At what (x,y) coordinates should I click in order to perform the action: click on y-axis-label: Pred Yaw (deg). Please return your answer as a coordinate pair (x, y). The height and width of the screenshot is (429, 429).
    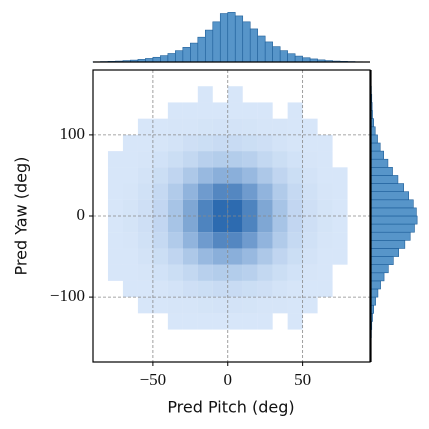
    Looking at the image, I should click on (21, 216).